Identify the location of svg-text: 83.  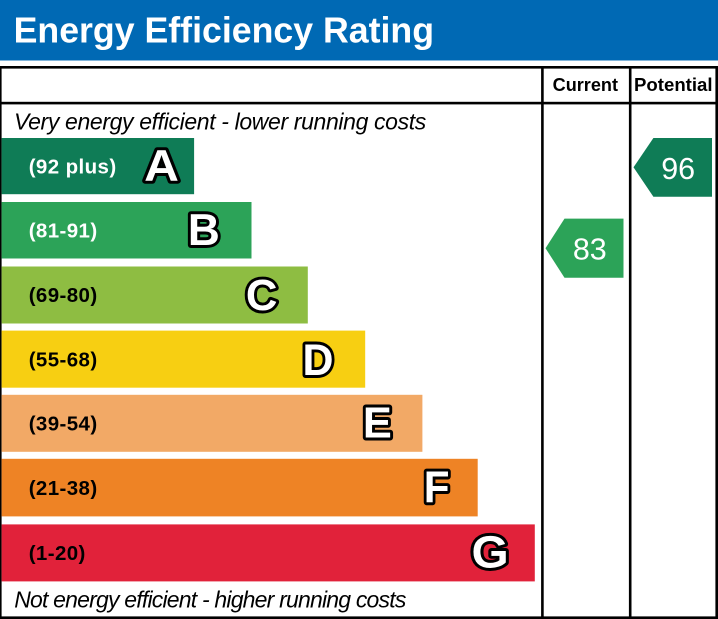
(590, 249).